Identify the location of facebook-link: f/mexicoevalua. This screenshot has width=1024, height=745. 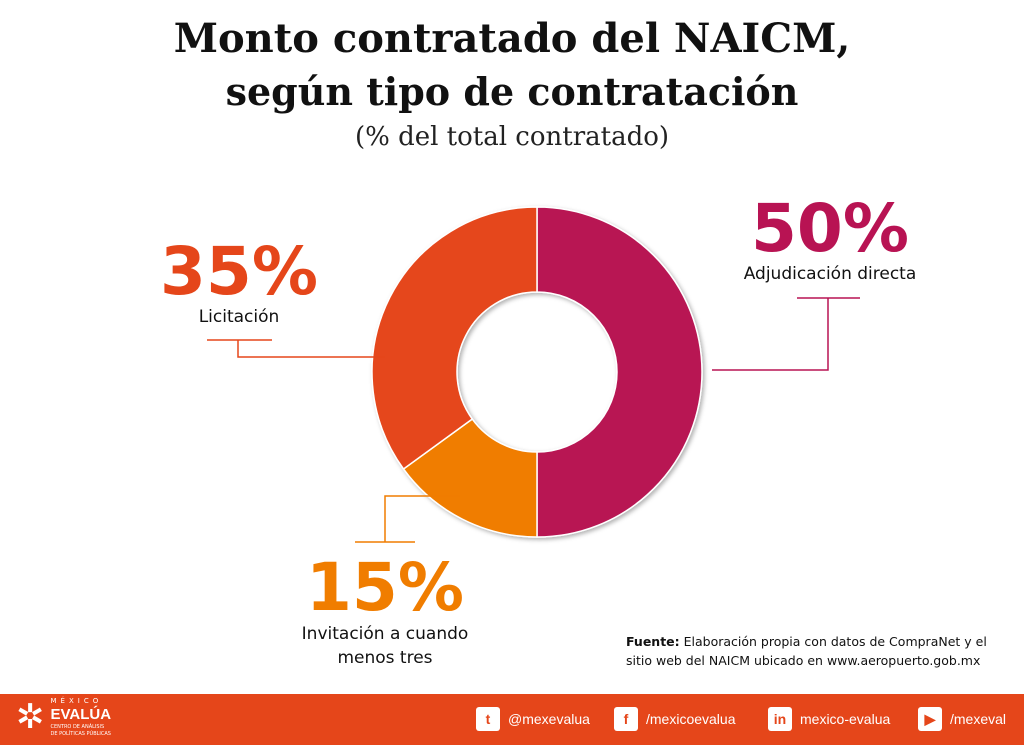
(675, 719).